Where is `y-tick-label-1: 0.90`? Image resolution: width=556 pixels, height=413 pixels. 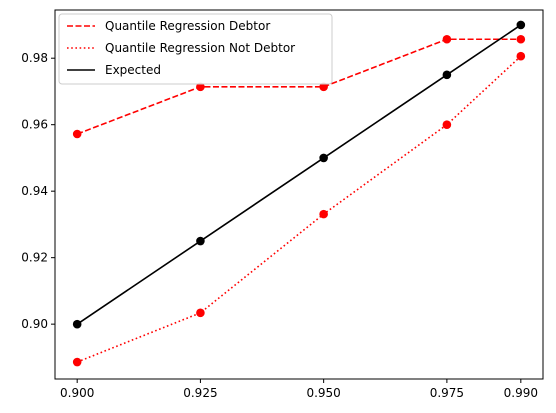
y-tick-label-1: 0.90 is located at coordinates (34, 324).